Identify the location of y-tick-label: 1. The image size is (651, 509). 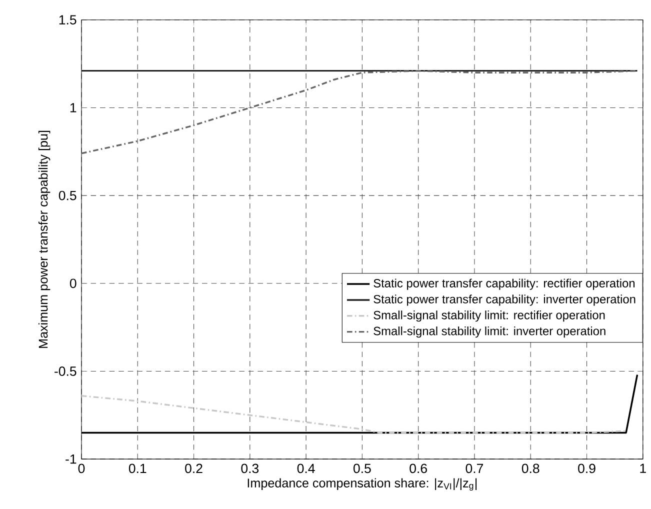
(73, 107).